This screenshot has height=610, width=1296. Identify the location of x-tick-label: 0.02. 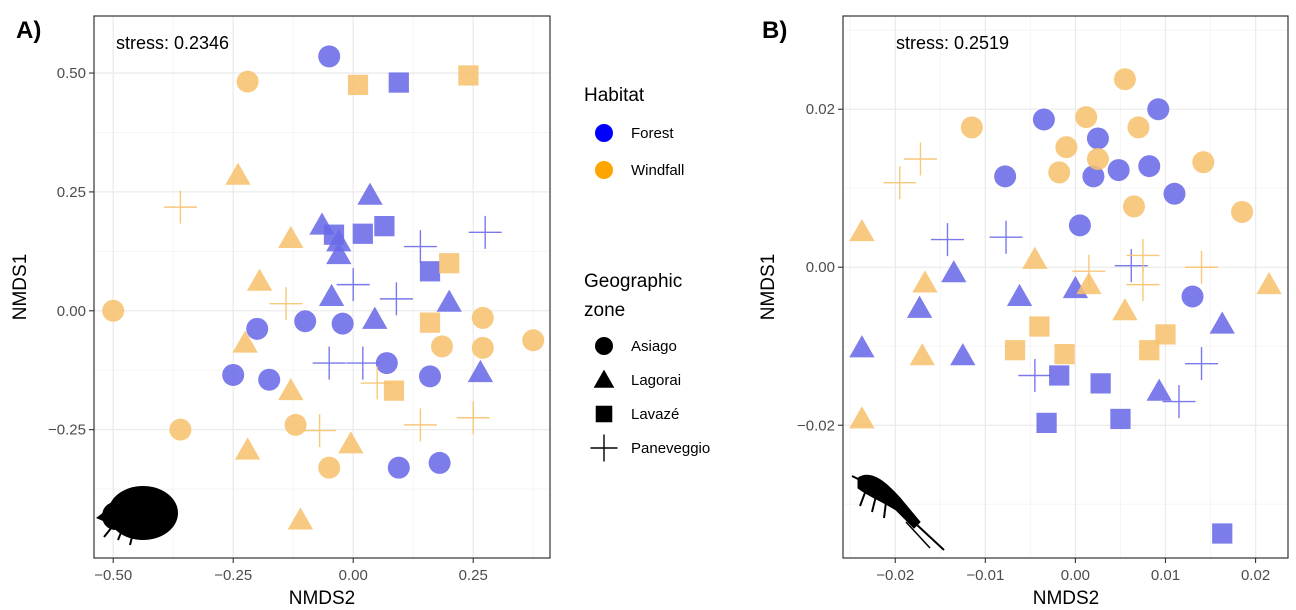
(1255, 575).